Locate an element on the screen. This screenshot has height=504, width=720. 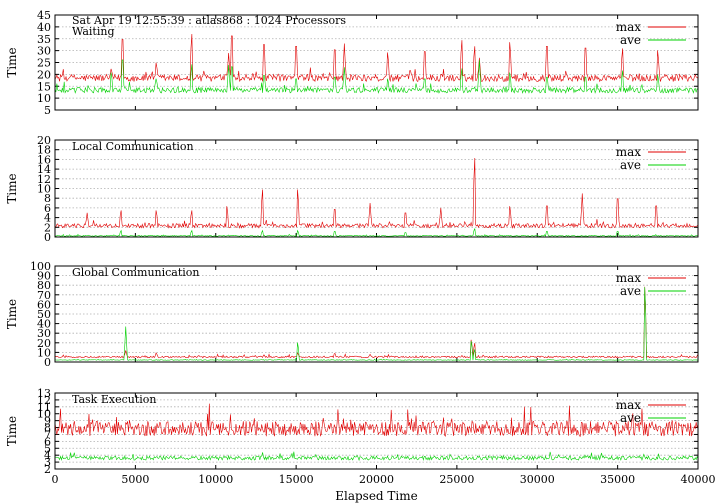
x-tick-label: 15000 is located at coordinates (296, 479).